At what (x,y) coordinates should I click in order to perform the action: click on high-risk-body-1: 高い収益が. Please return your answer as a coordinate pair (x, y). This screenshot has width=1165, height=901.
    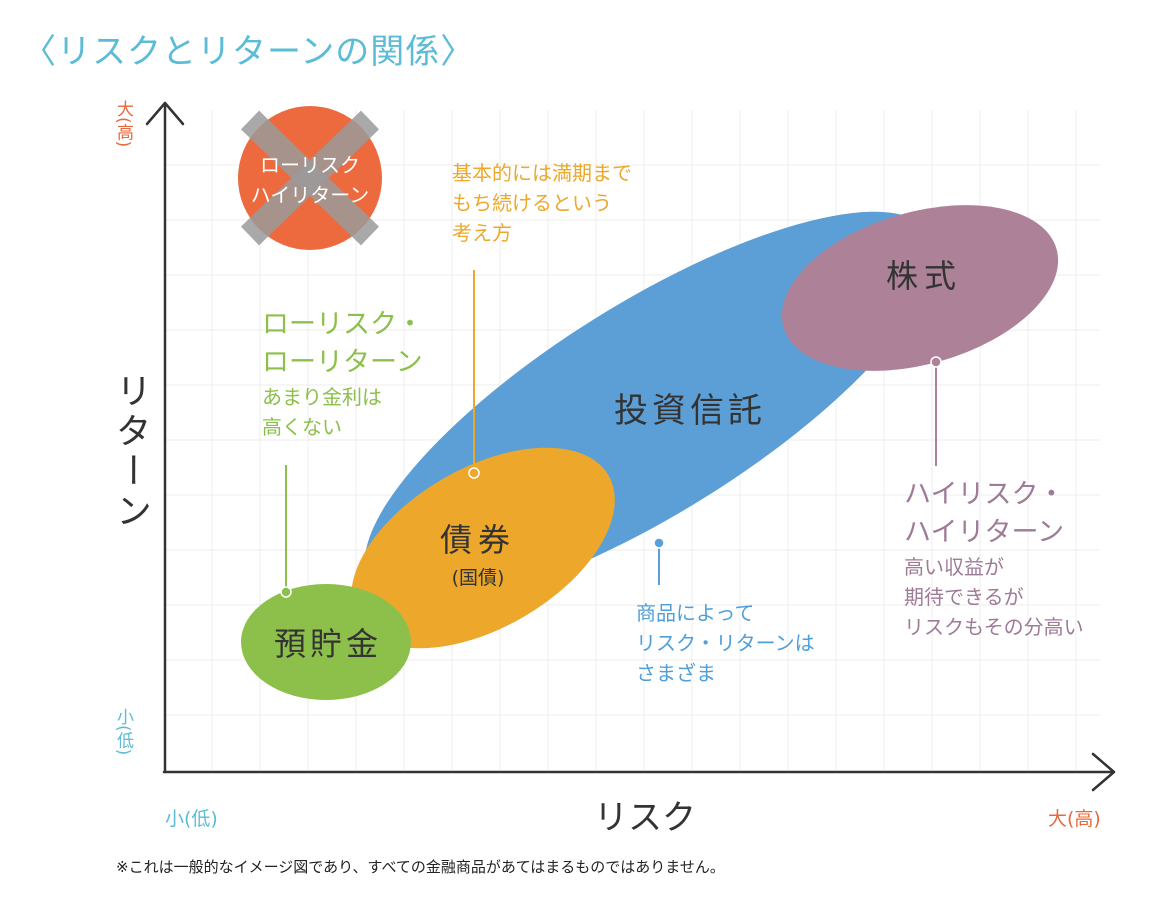
    Looking at the image, I should click on (954, 567).